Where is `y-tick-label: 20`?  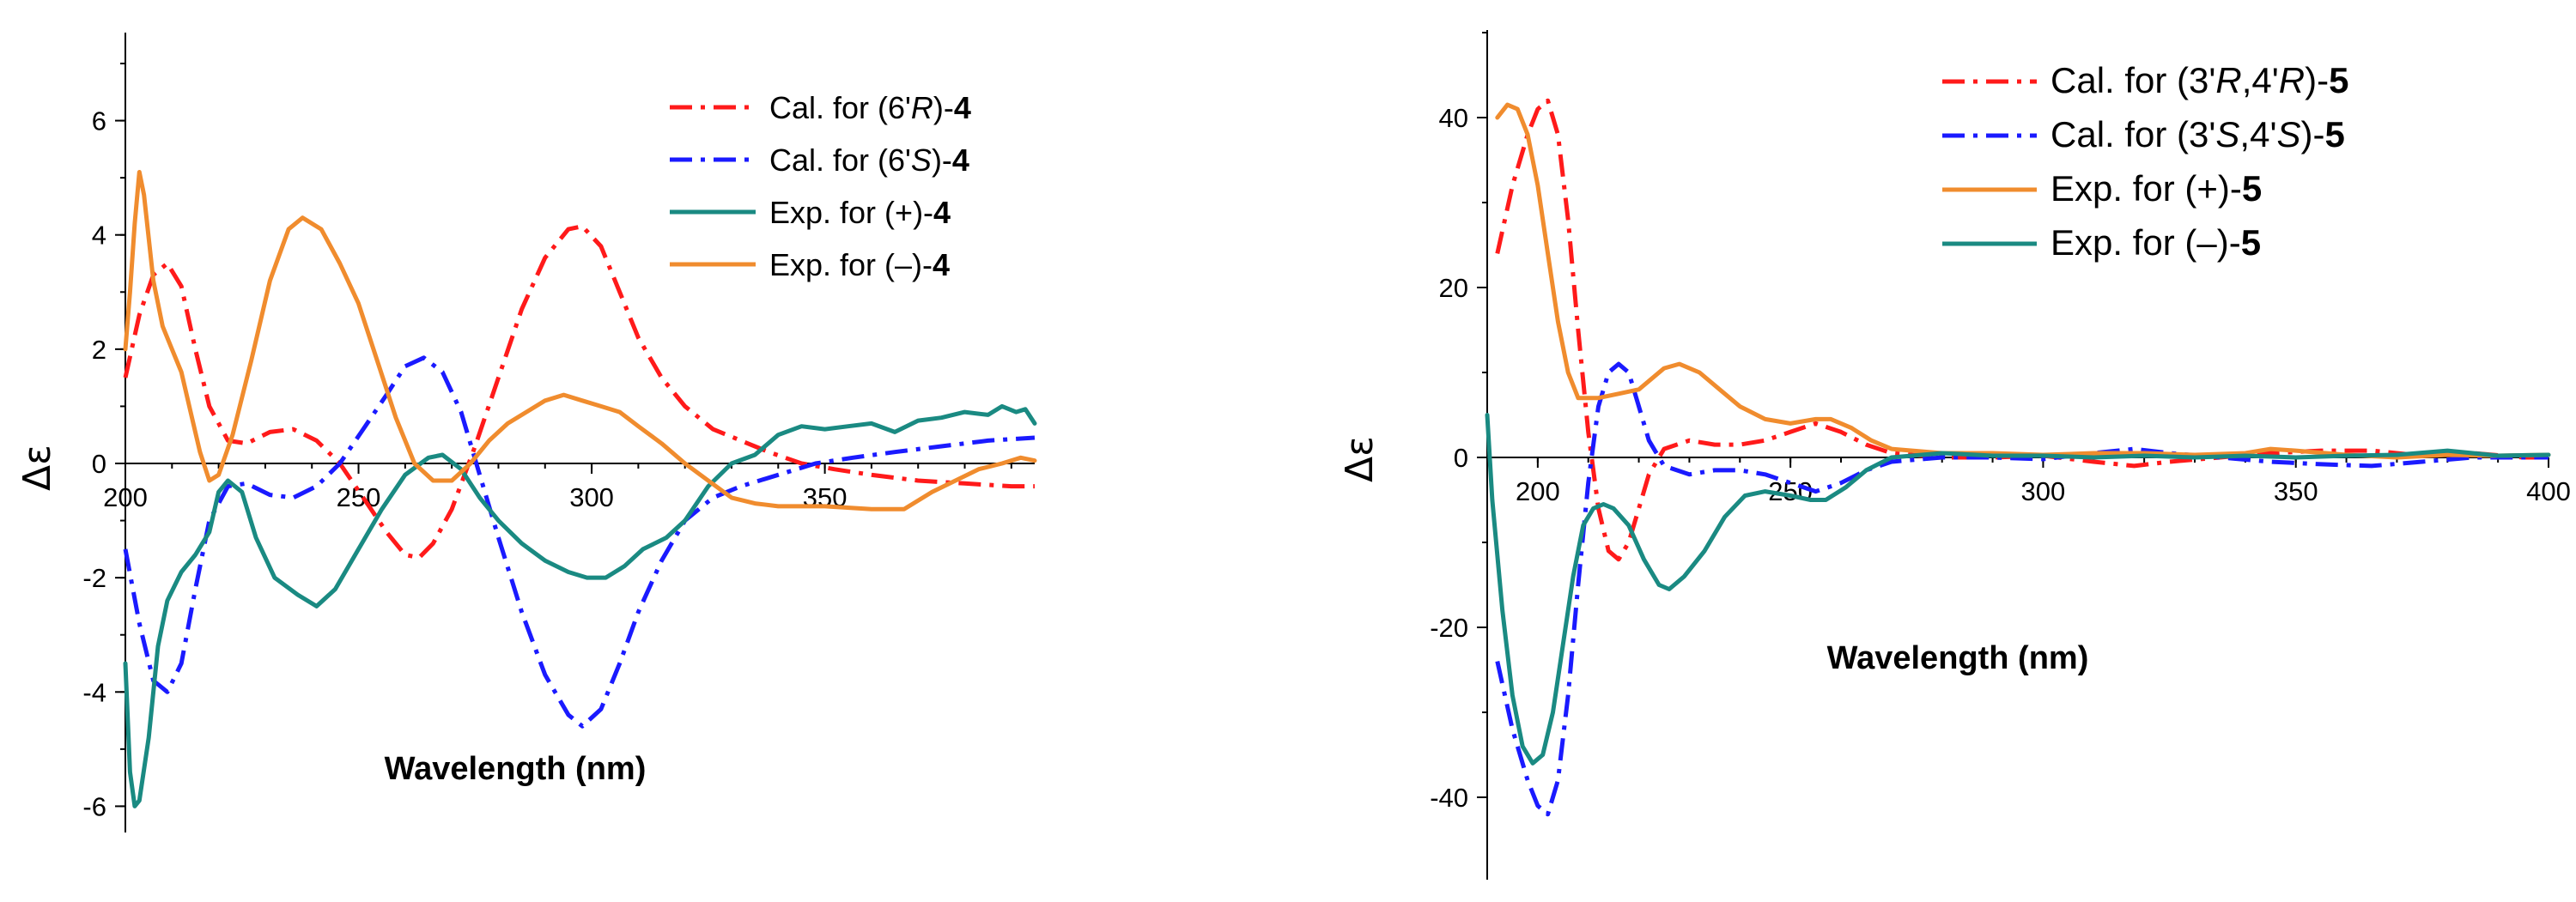 y-tick-label: 20 is located at coordinates (1453, 288).